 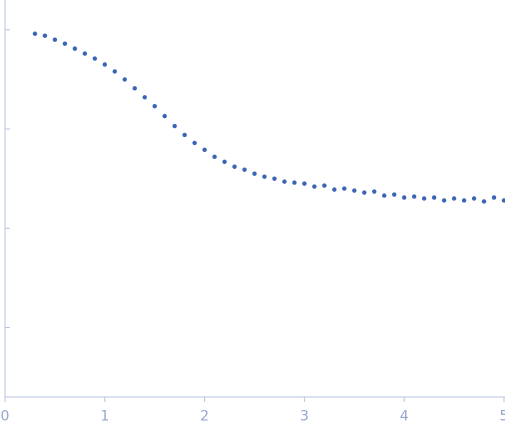 What do you see at coordinates (502, 417) in the screenshot?
I see `x-tick-label: 5` at bounding box center [502, 417].